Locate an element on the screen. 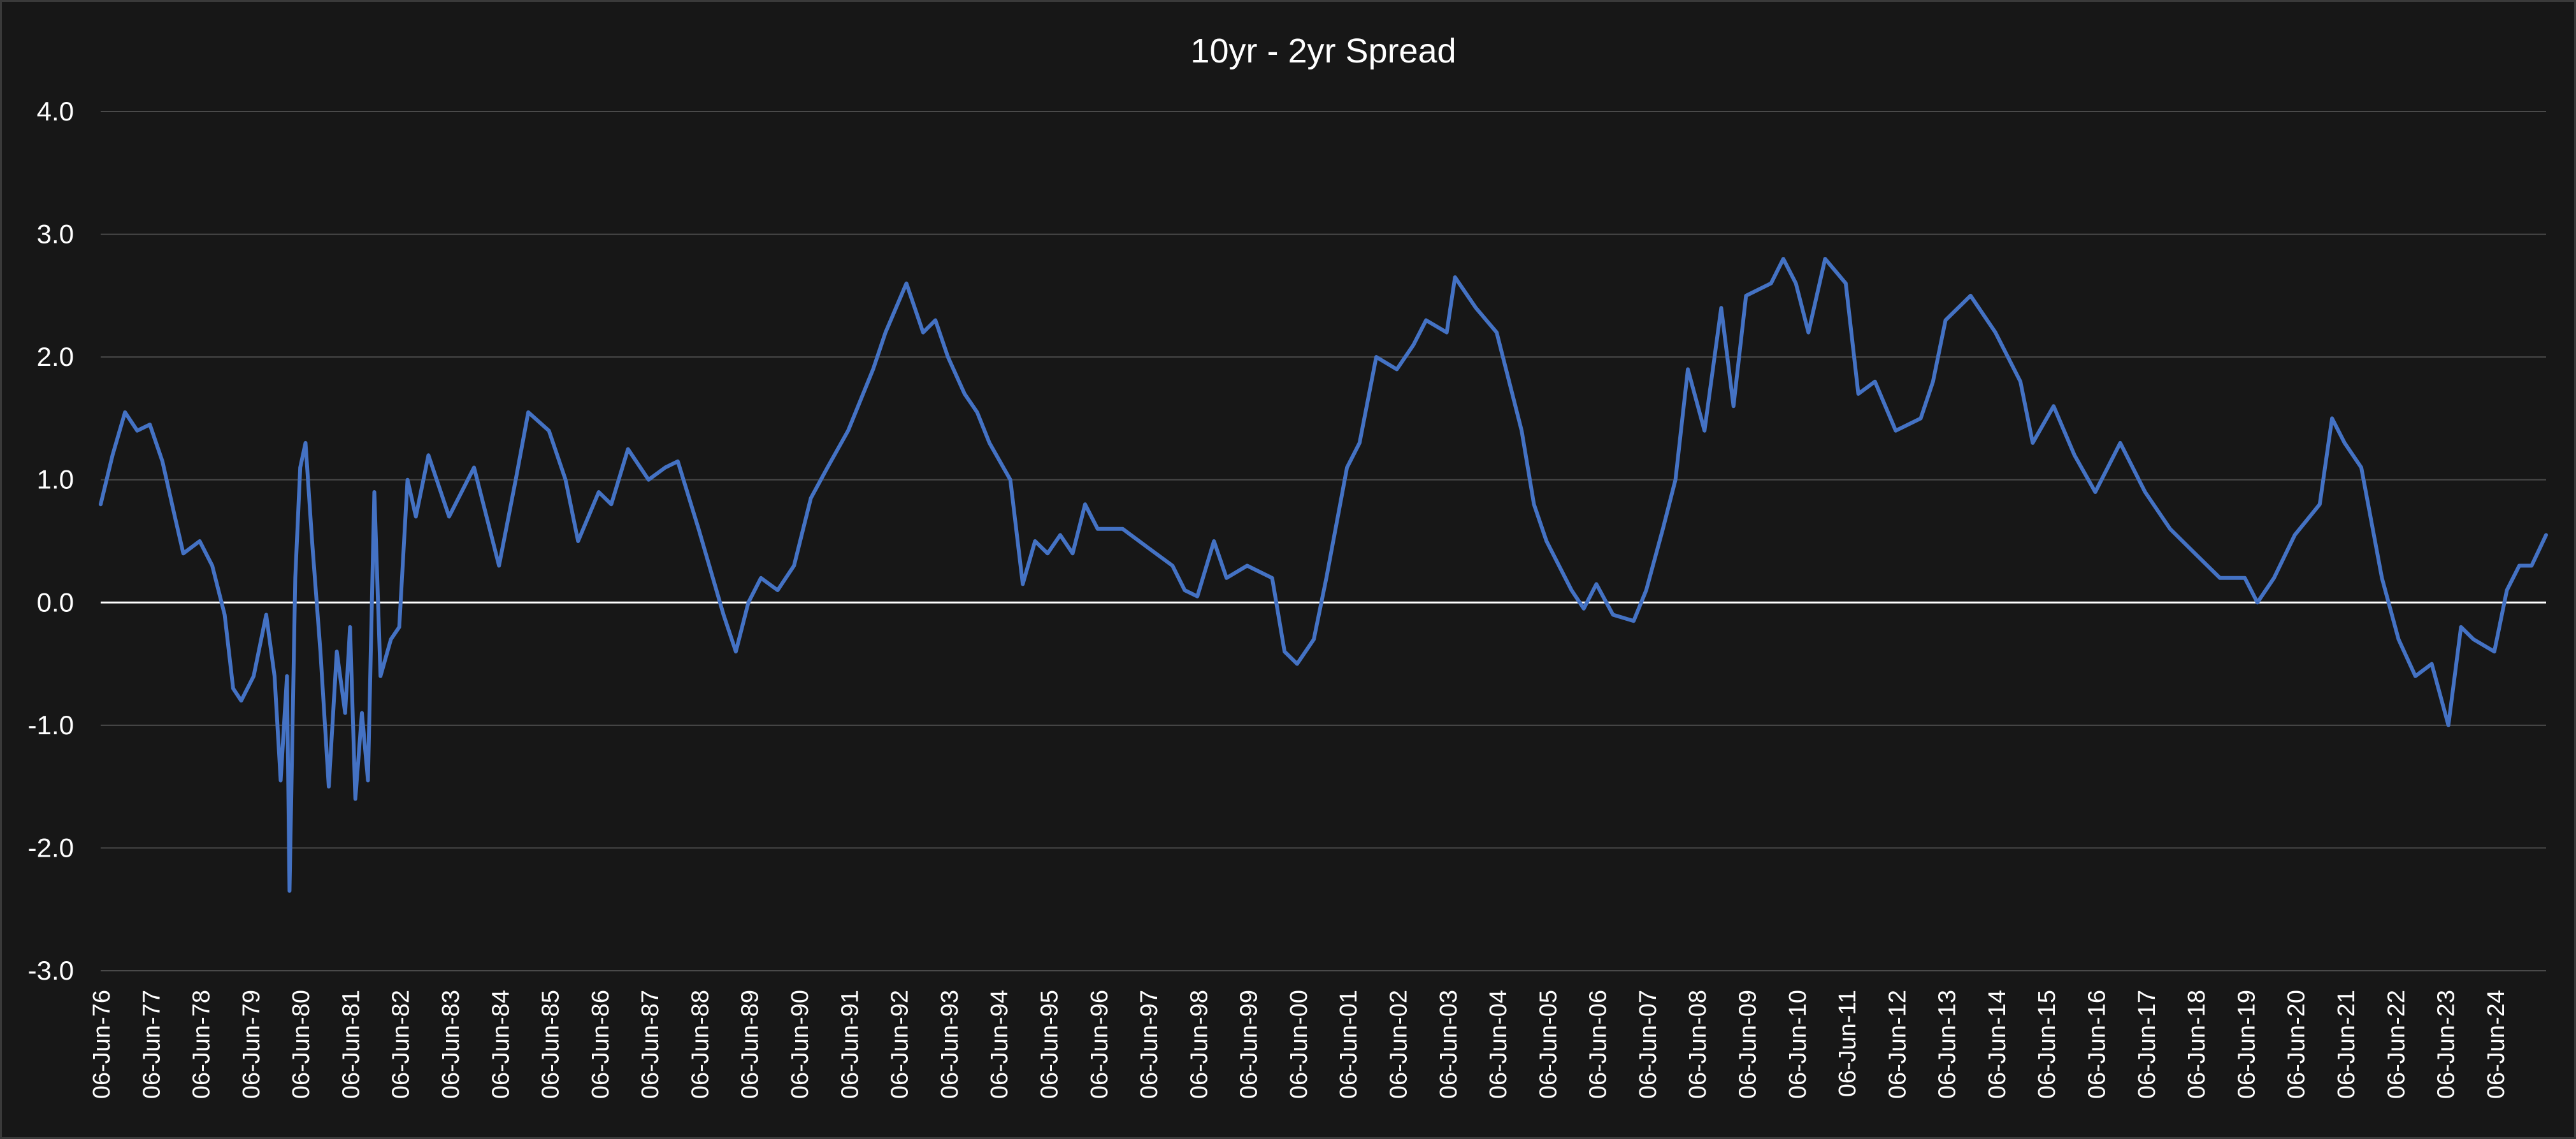 This screenshot has height=1139, width=2576. x-tick-label: 06-Jun-06 is located at coordinates (1598, 1044).